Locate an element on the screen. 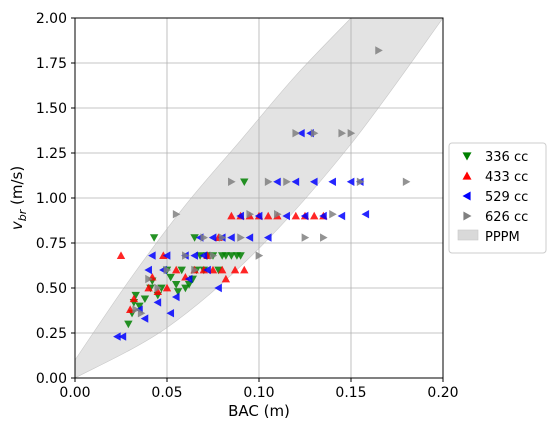 The width and height of the screenshot is (550, 426). legend-label: 529 cc is located at coordinates (506, 197).